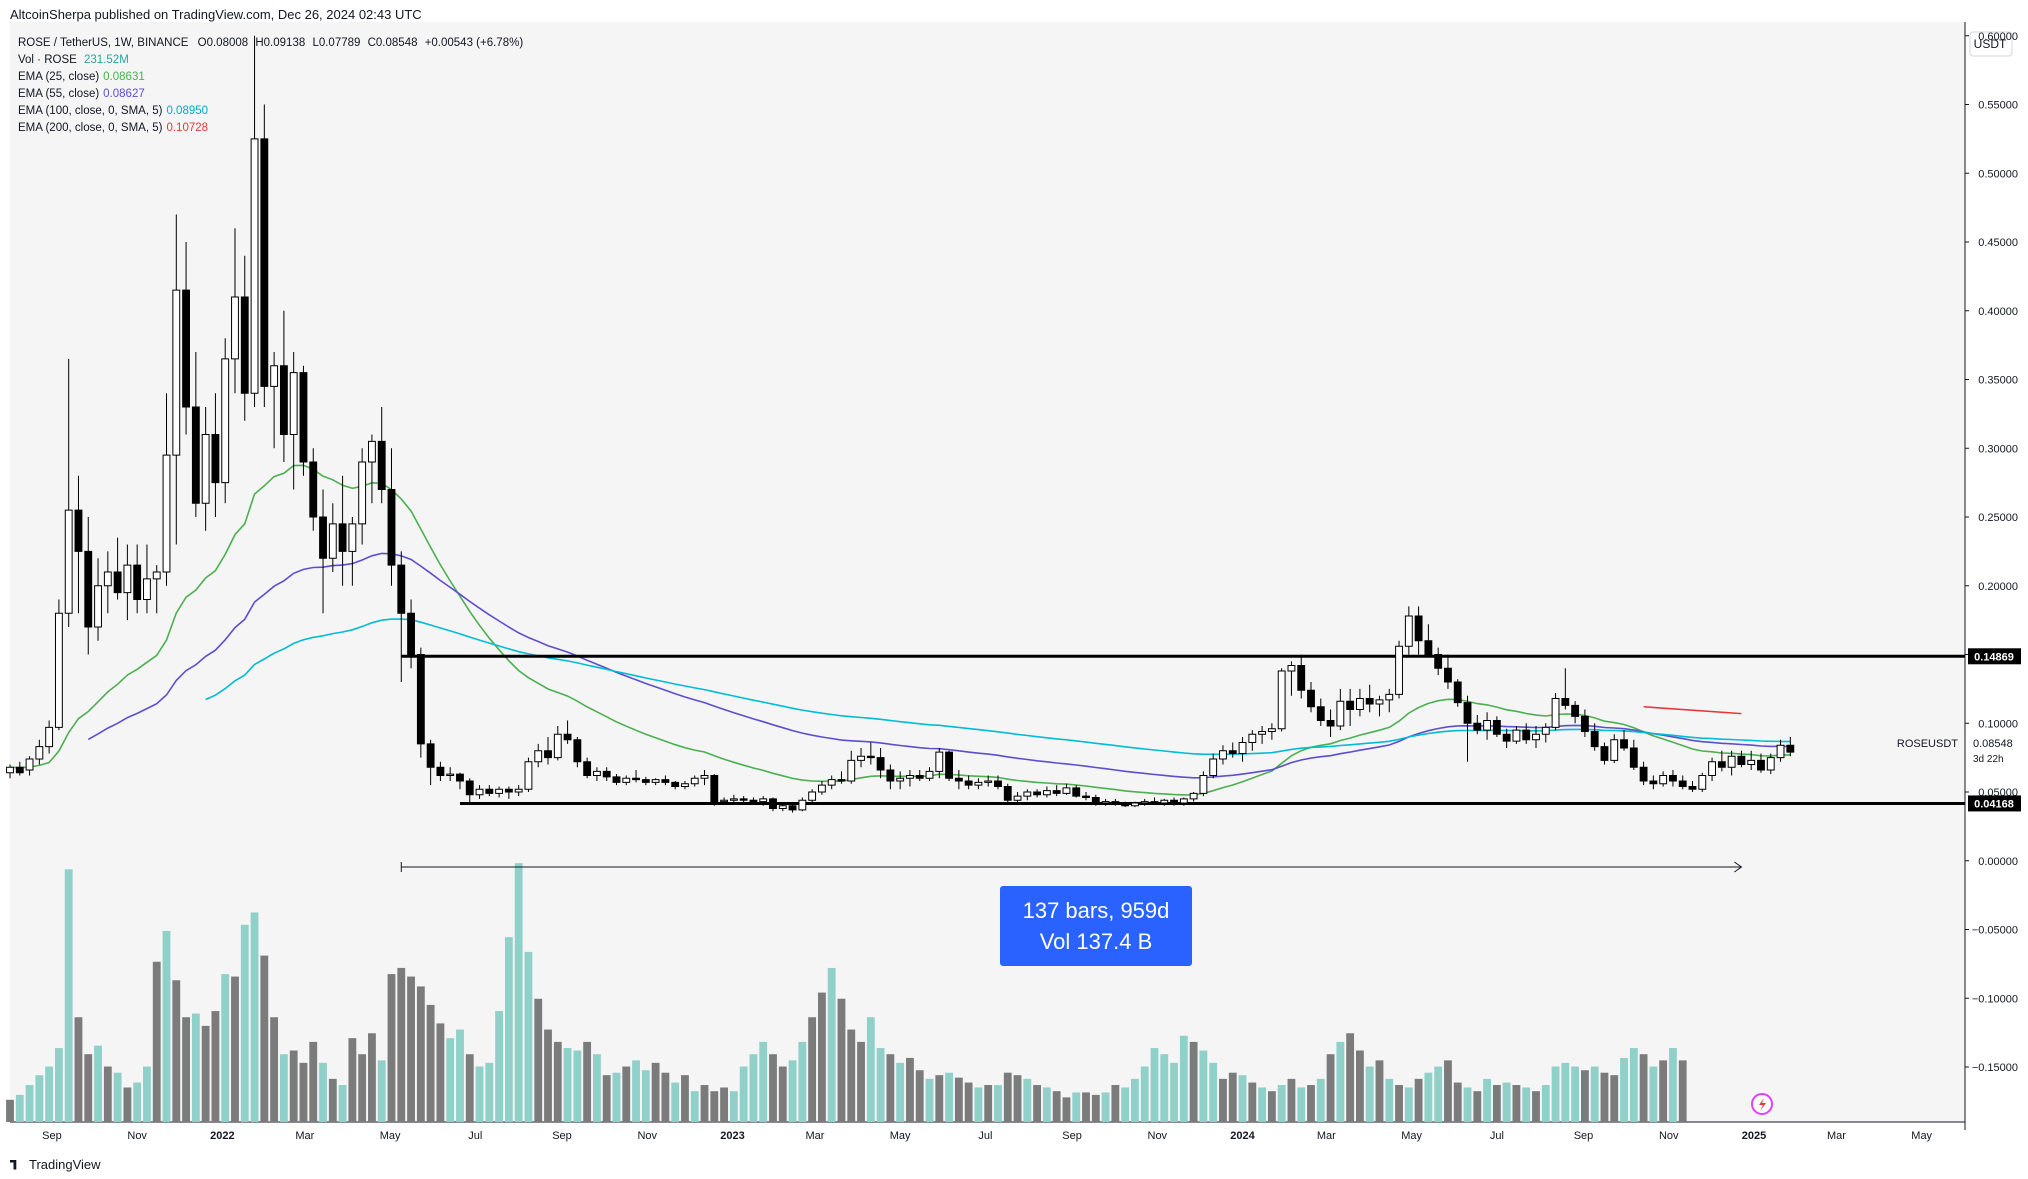 The height and width of the screenshot is (1179, 2028). What do you see at coordinates (1998, 106) in the screenshot?
I see `y-tick-label: 0.55000` at bounding box center [1998, 106].